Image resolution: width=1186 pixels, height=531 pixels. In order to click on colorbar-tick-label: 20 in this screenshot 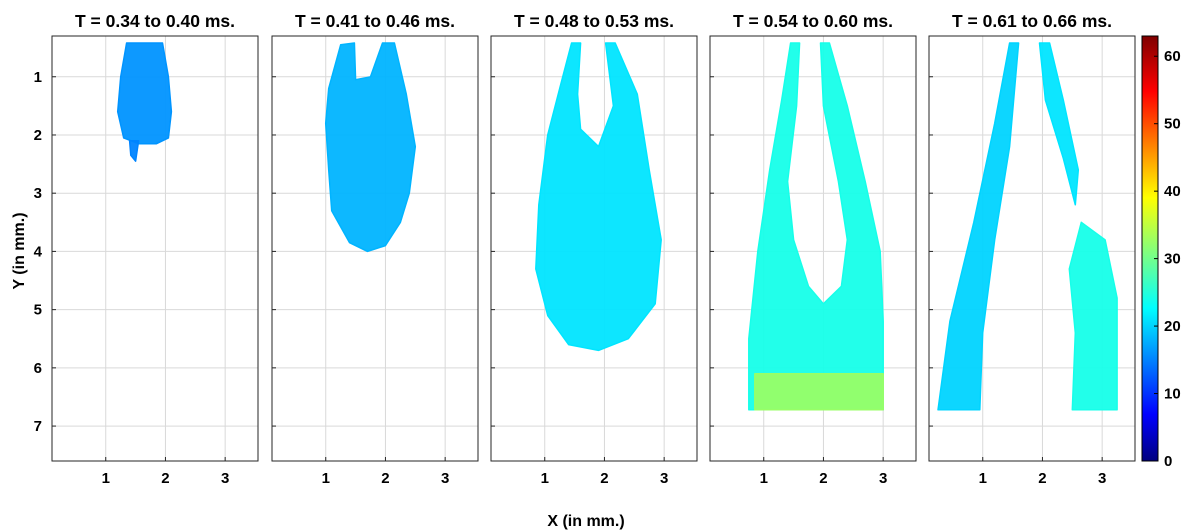, I will do `click(1172, 326)`.